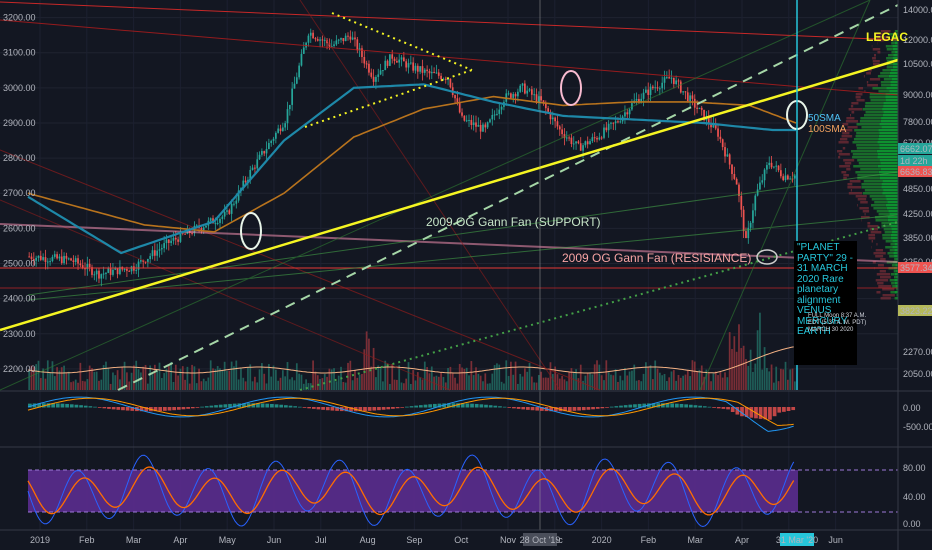 The width and height of the screenshot is (932, 550). I want to click on x-tick-2: Mar, so click(134, 540).